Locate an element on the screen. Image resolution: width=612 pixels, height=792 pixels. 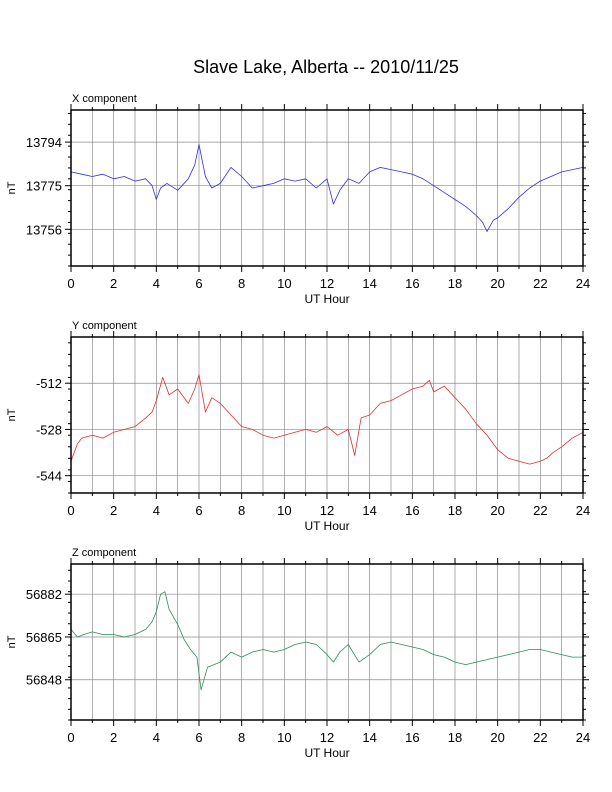
y-tick-label: 56882 is located at coordinates (44, 594).